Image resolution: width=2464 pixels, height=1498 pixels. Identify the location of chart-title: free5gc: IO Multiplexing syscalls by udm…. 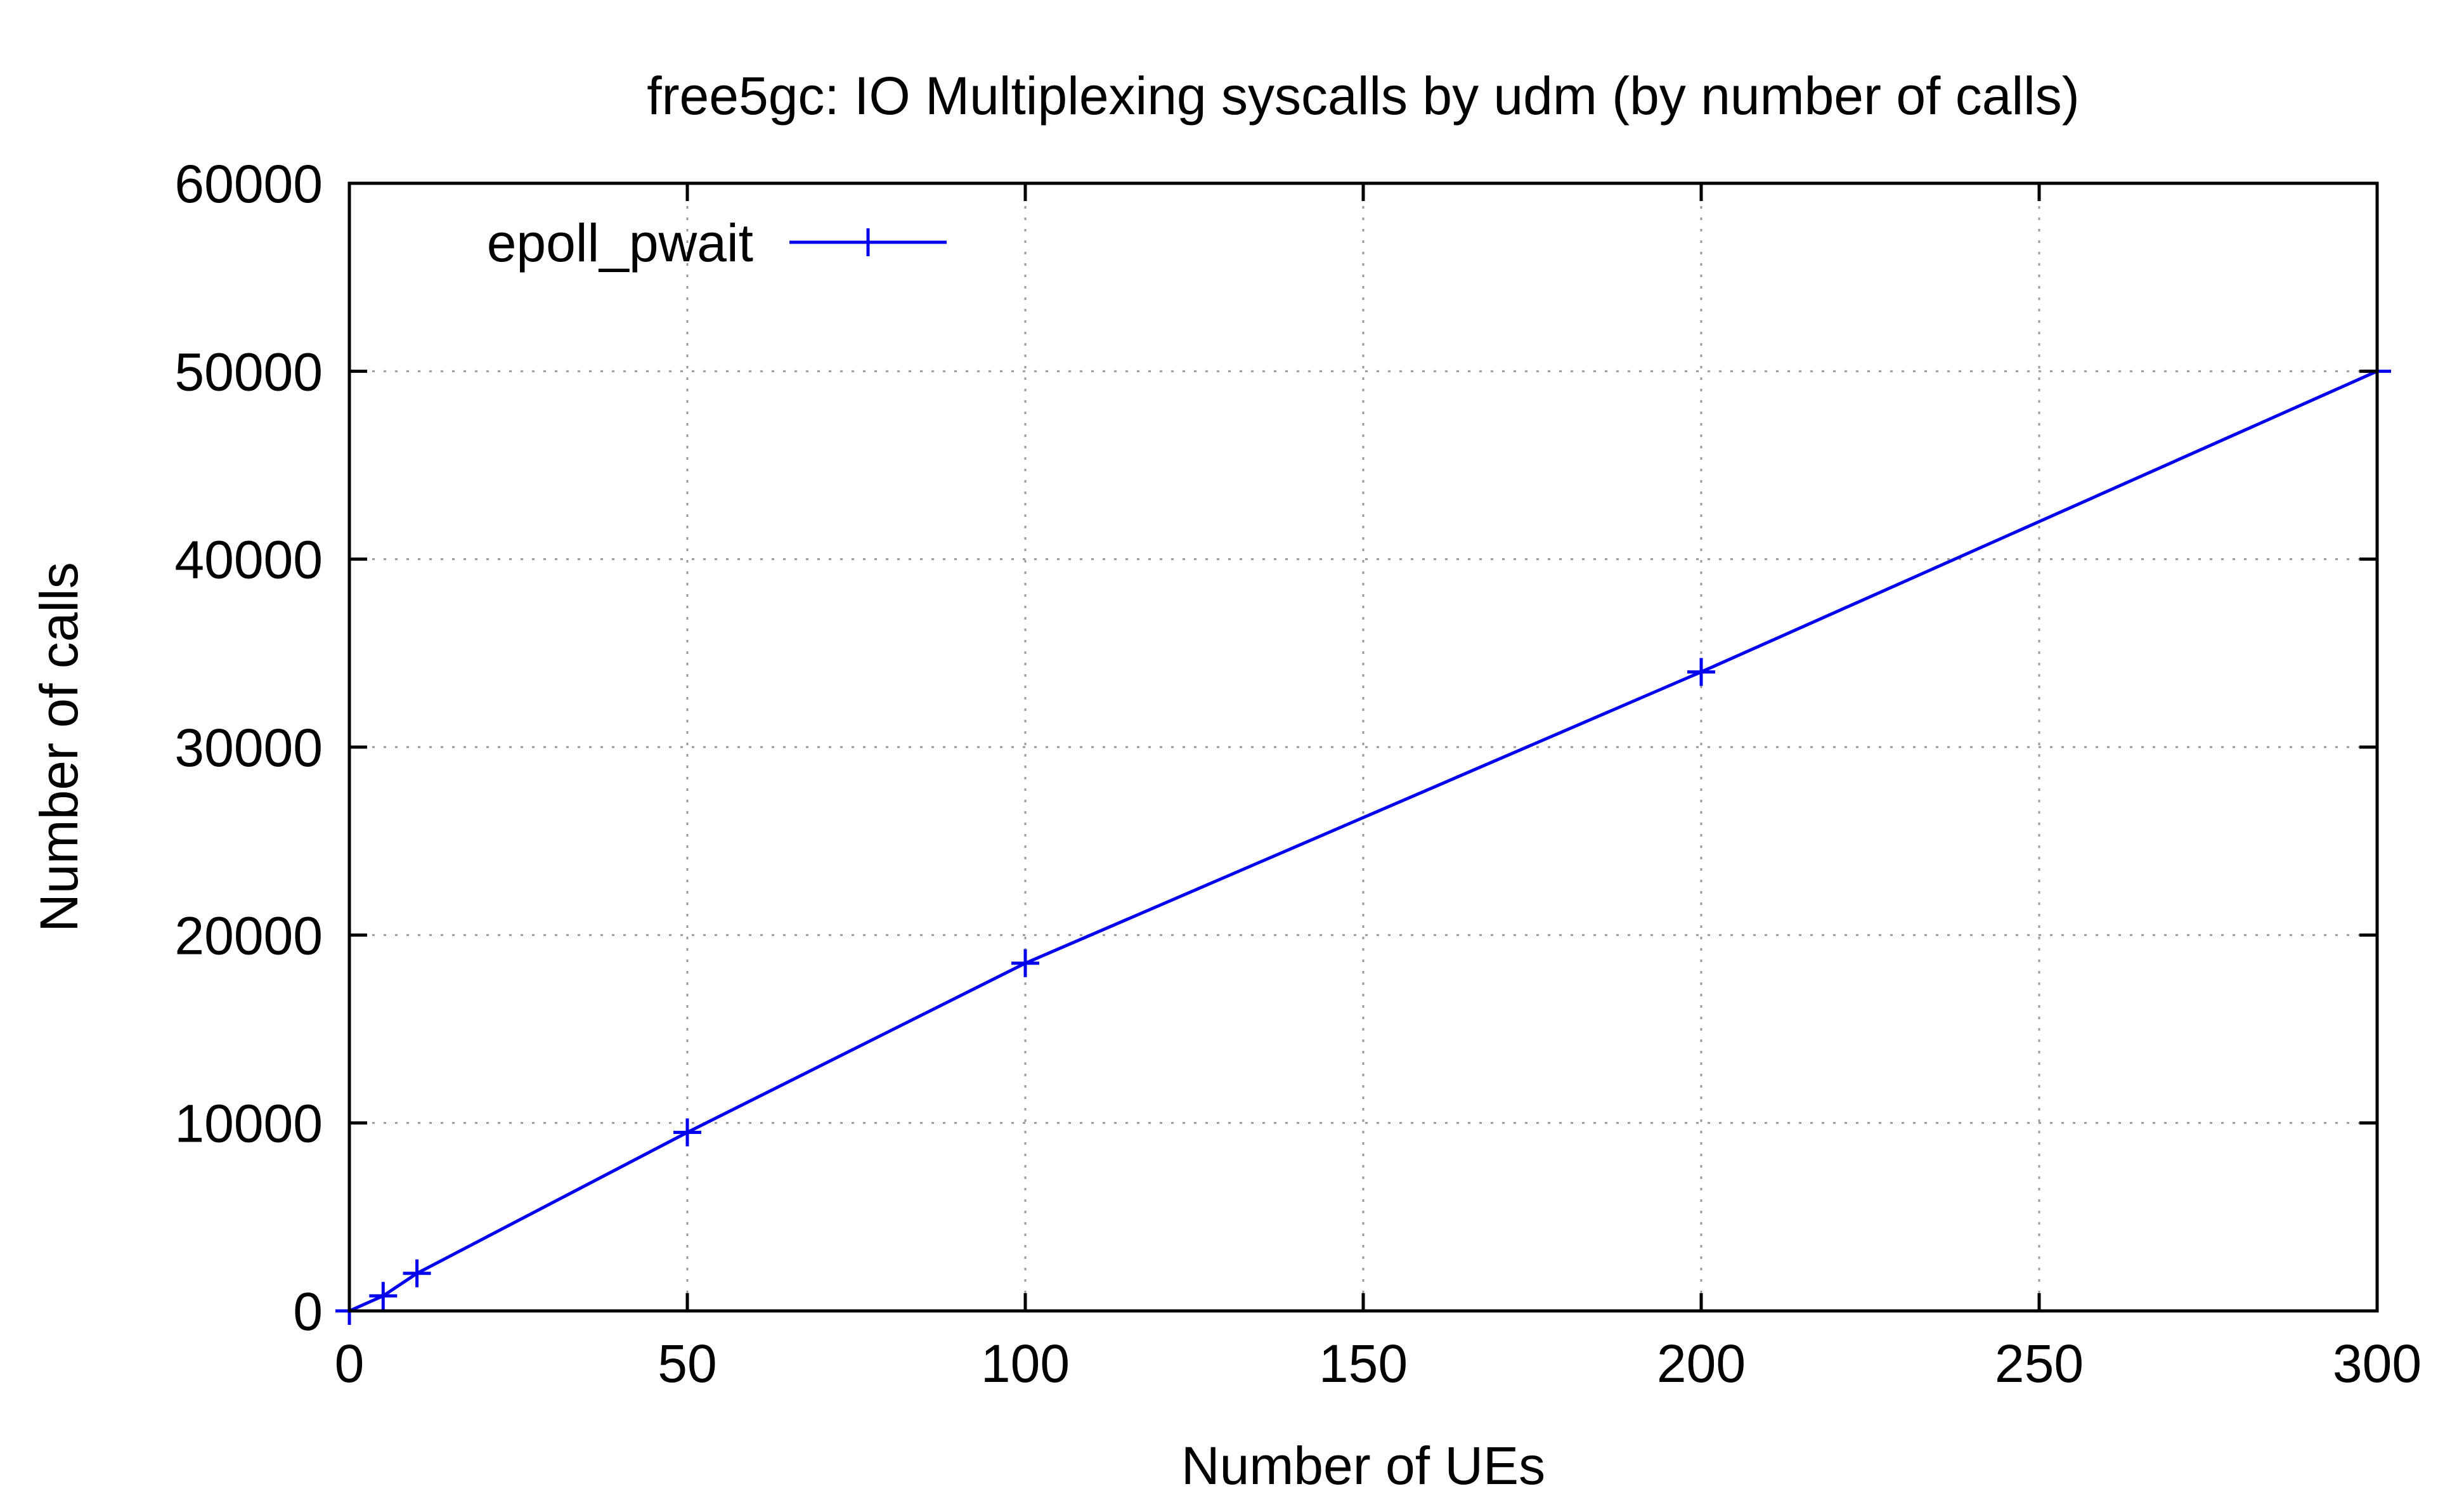
(1363, 96).